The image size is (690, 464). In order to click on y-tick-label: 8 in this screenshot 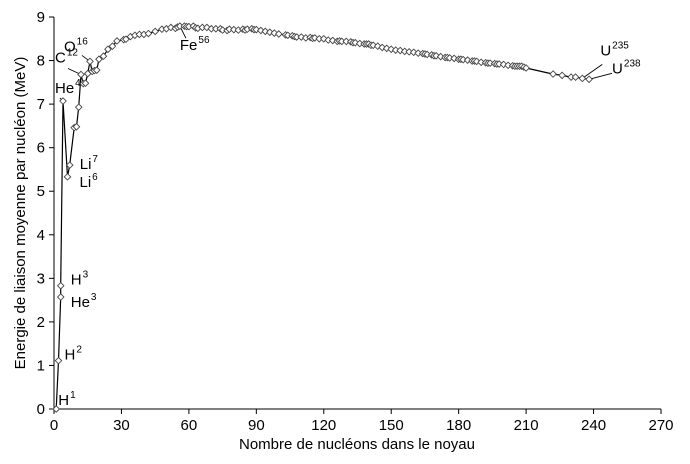, I will do `click(41, 61)`.